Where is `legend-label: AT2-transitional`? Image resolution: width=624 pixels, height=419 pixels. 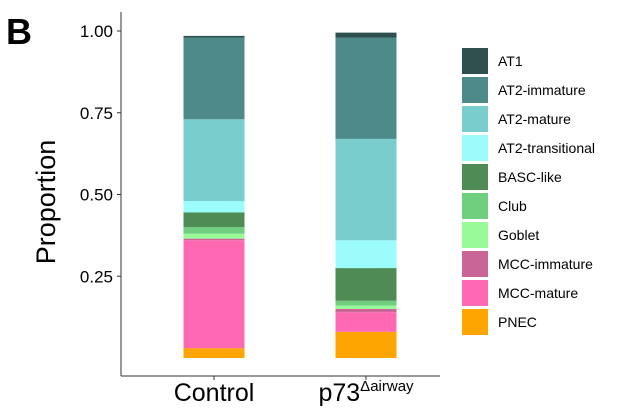
legend-label: AT2-transitional is located at coordinates (546, 148).